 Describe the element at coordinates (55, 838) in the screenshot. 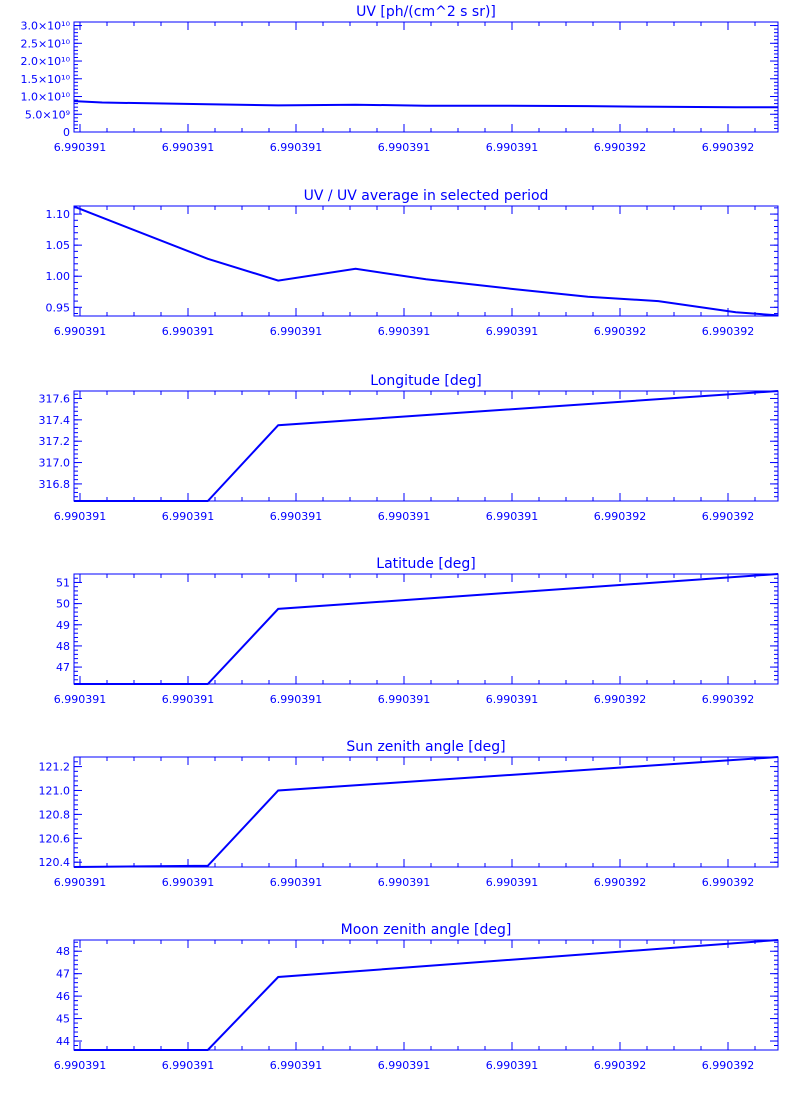

I see `y-tick-label: 120.6` at that location.